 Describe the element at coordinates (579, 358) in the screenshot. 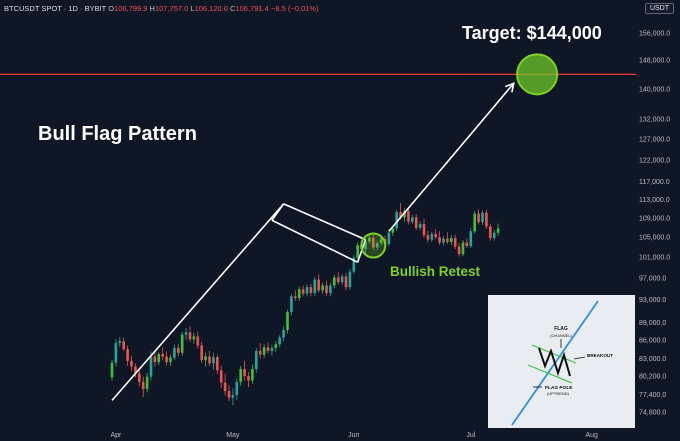

I see `inset-breakout-arrow` at that location.